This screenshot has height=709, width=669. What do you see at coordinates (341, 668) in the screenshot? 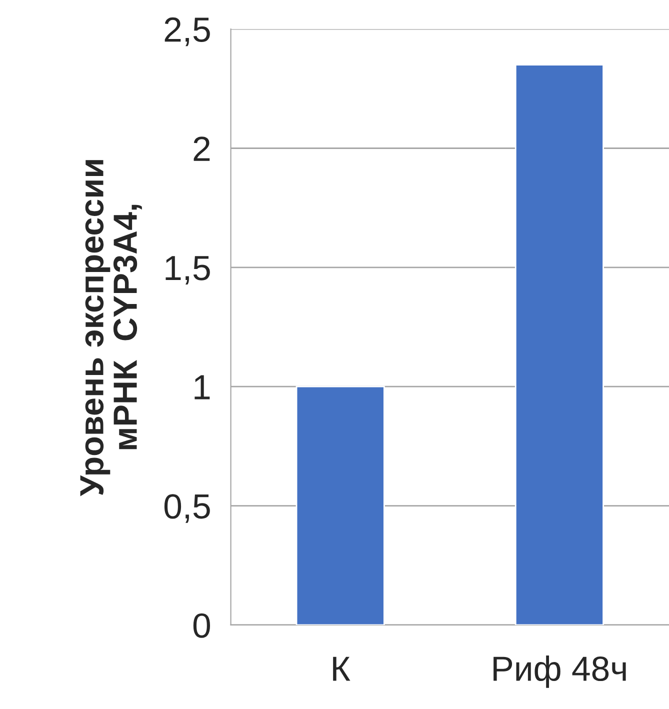
I see `x-tick-label: К` at bounding box center [341, 668].